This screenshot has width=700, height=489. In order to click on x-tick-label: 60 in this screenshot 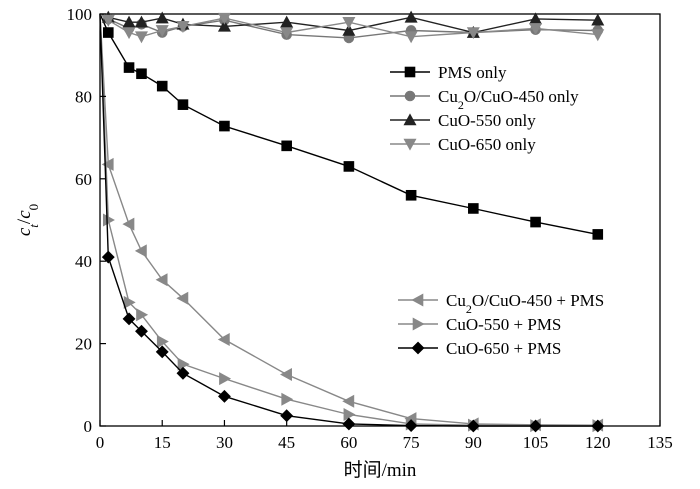, I will do `click(348, 442)`.